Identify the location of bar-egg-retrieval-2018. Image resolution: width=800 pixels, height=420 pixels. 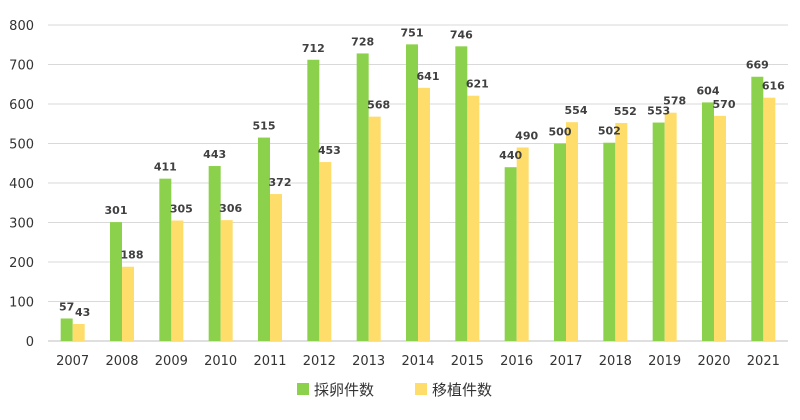
(609, 241).